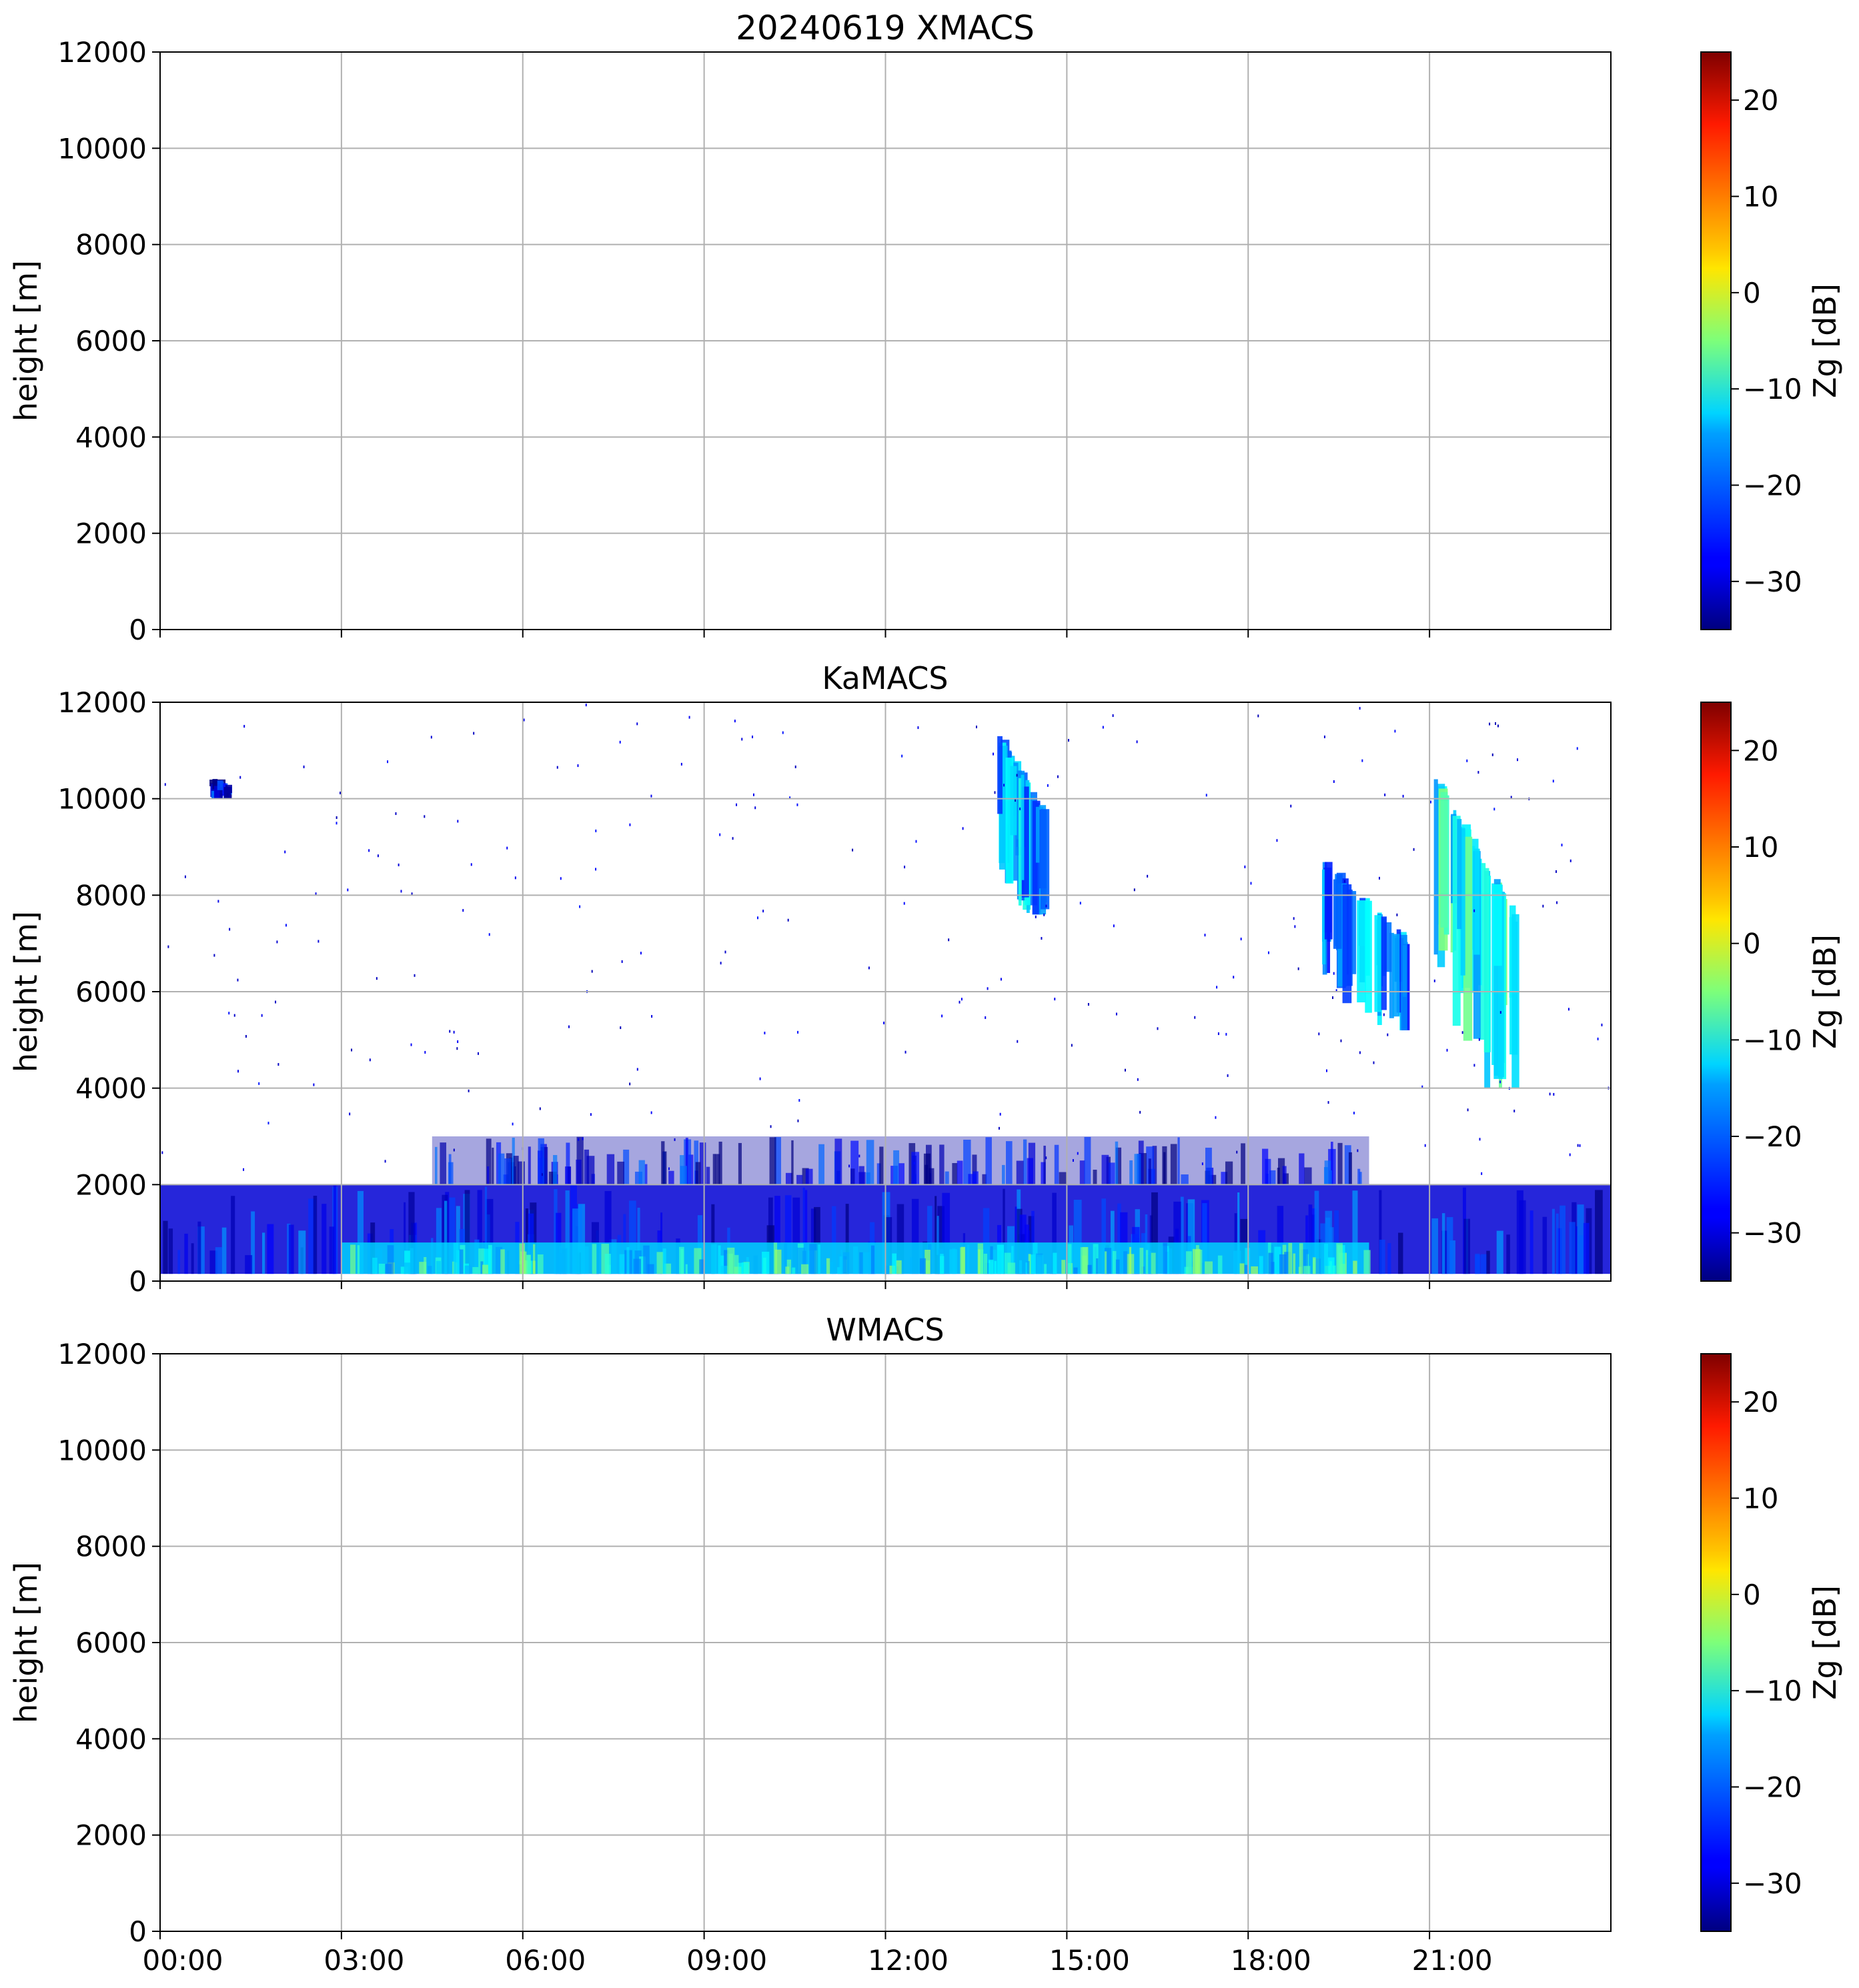  What do you see at coordinates (102, 1450) in the screenshot?
I see `y-tick-label: 10000` at bounding box center [102, 1450].